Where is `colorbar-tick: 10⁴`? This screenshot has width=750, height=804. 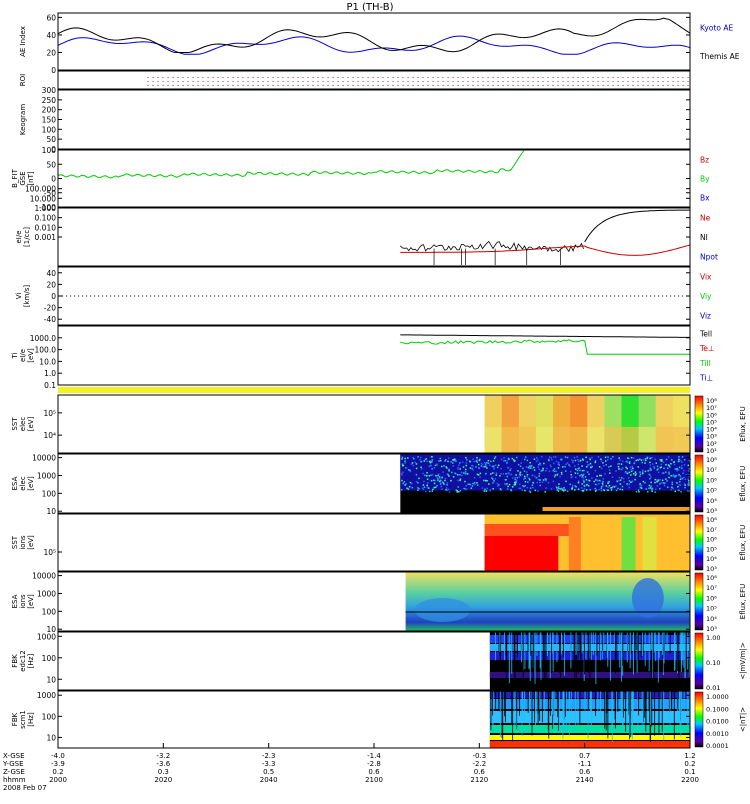 colorbar-tick: 10⁴ is located at coordinates (711, 430).